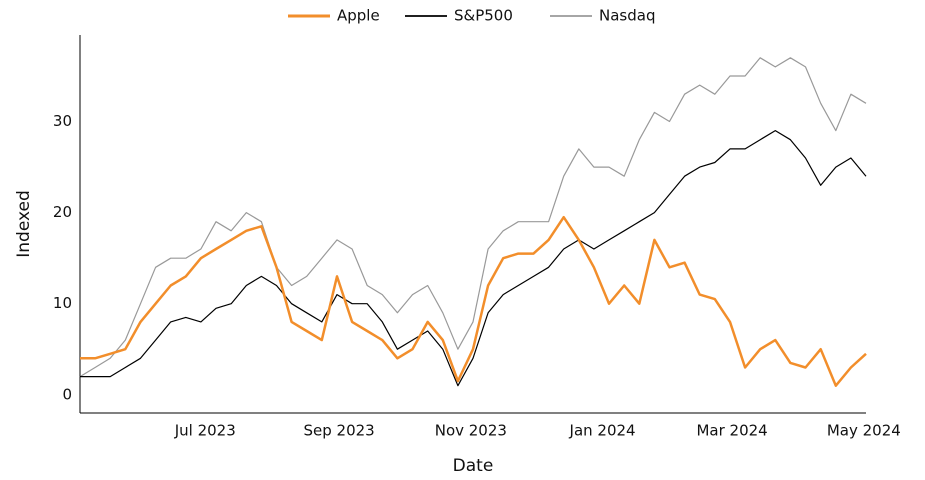 The width and height of the screenshot is (925, 480). What do you see at coordinates (339, 431) in the screenshot?
I see `x-tick-label: Sep 2023` at bounding box center [339, 431].